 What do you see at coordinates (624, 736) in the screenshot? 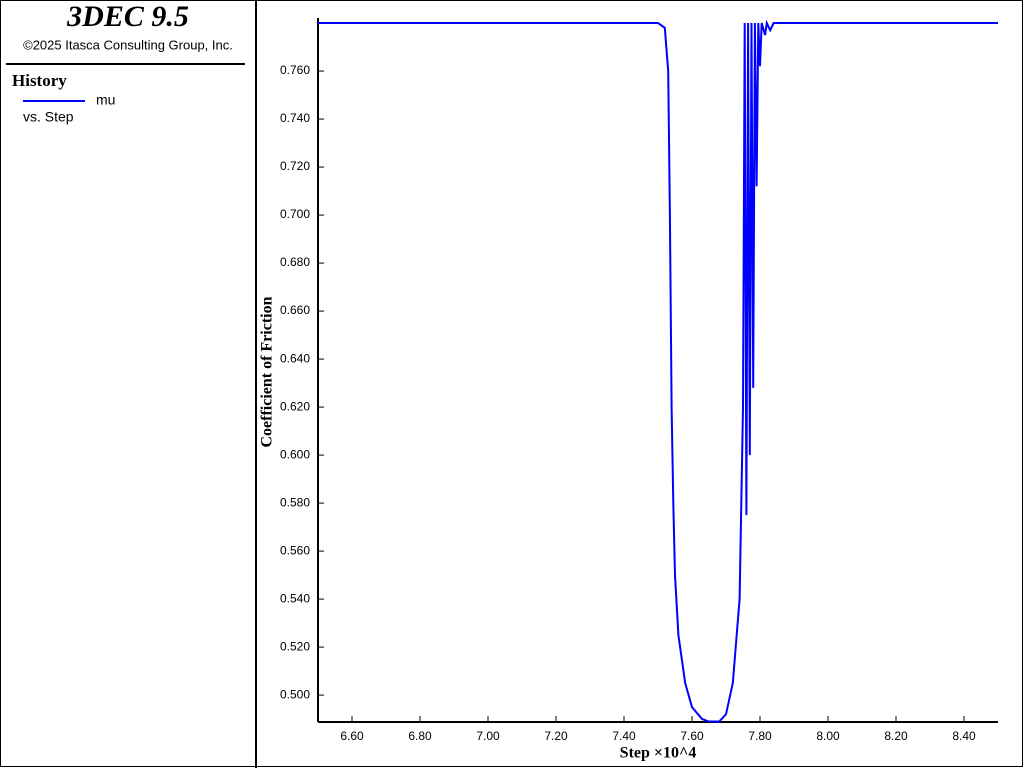
I see `x-tick-label: 7.40` at bounding box center [624, 736].